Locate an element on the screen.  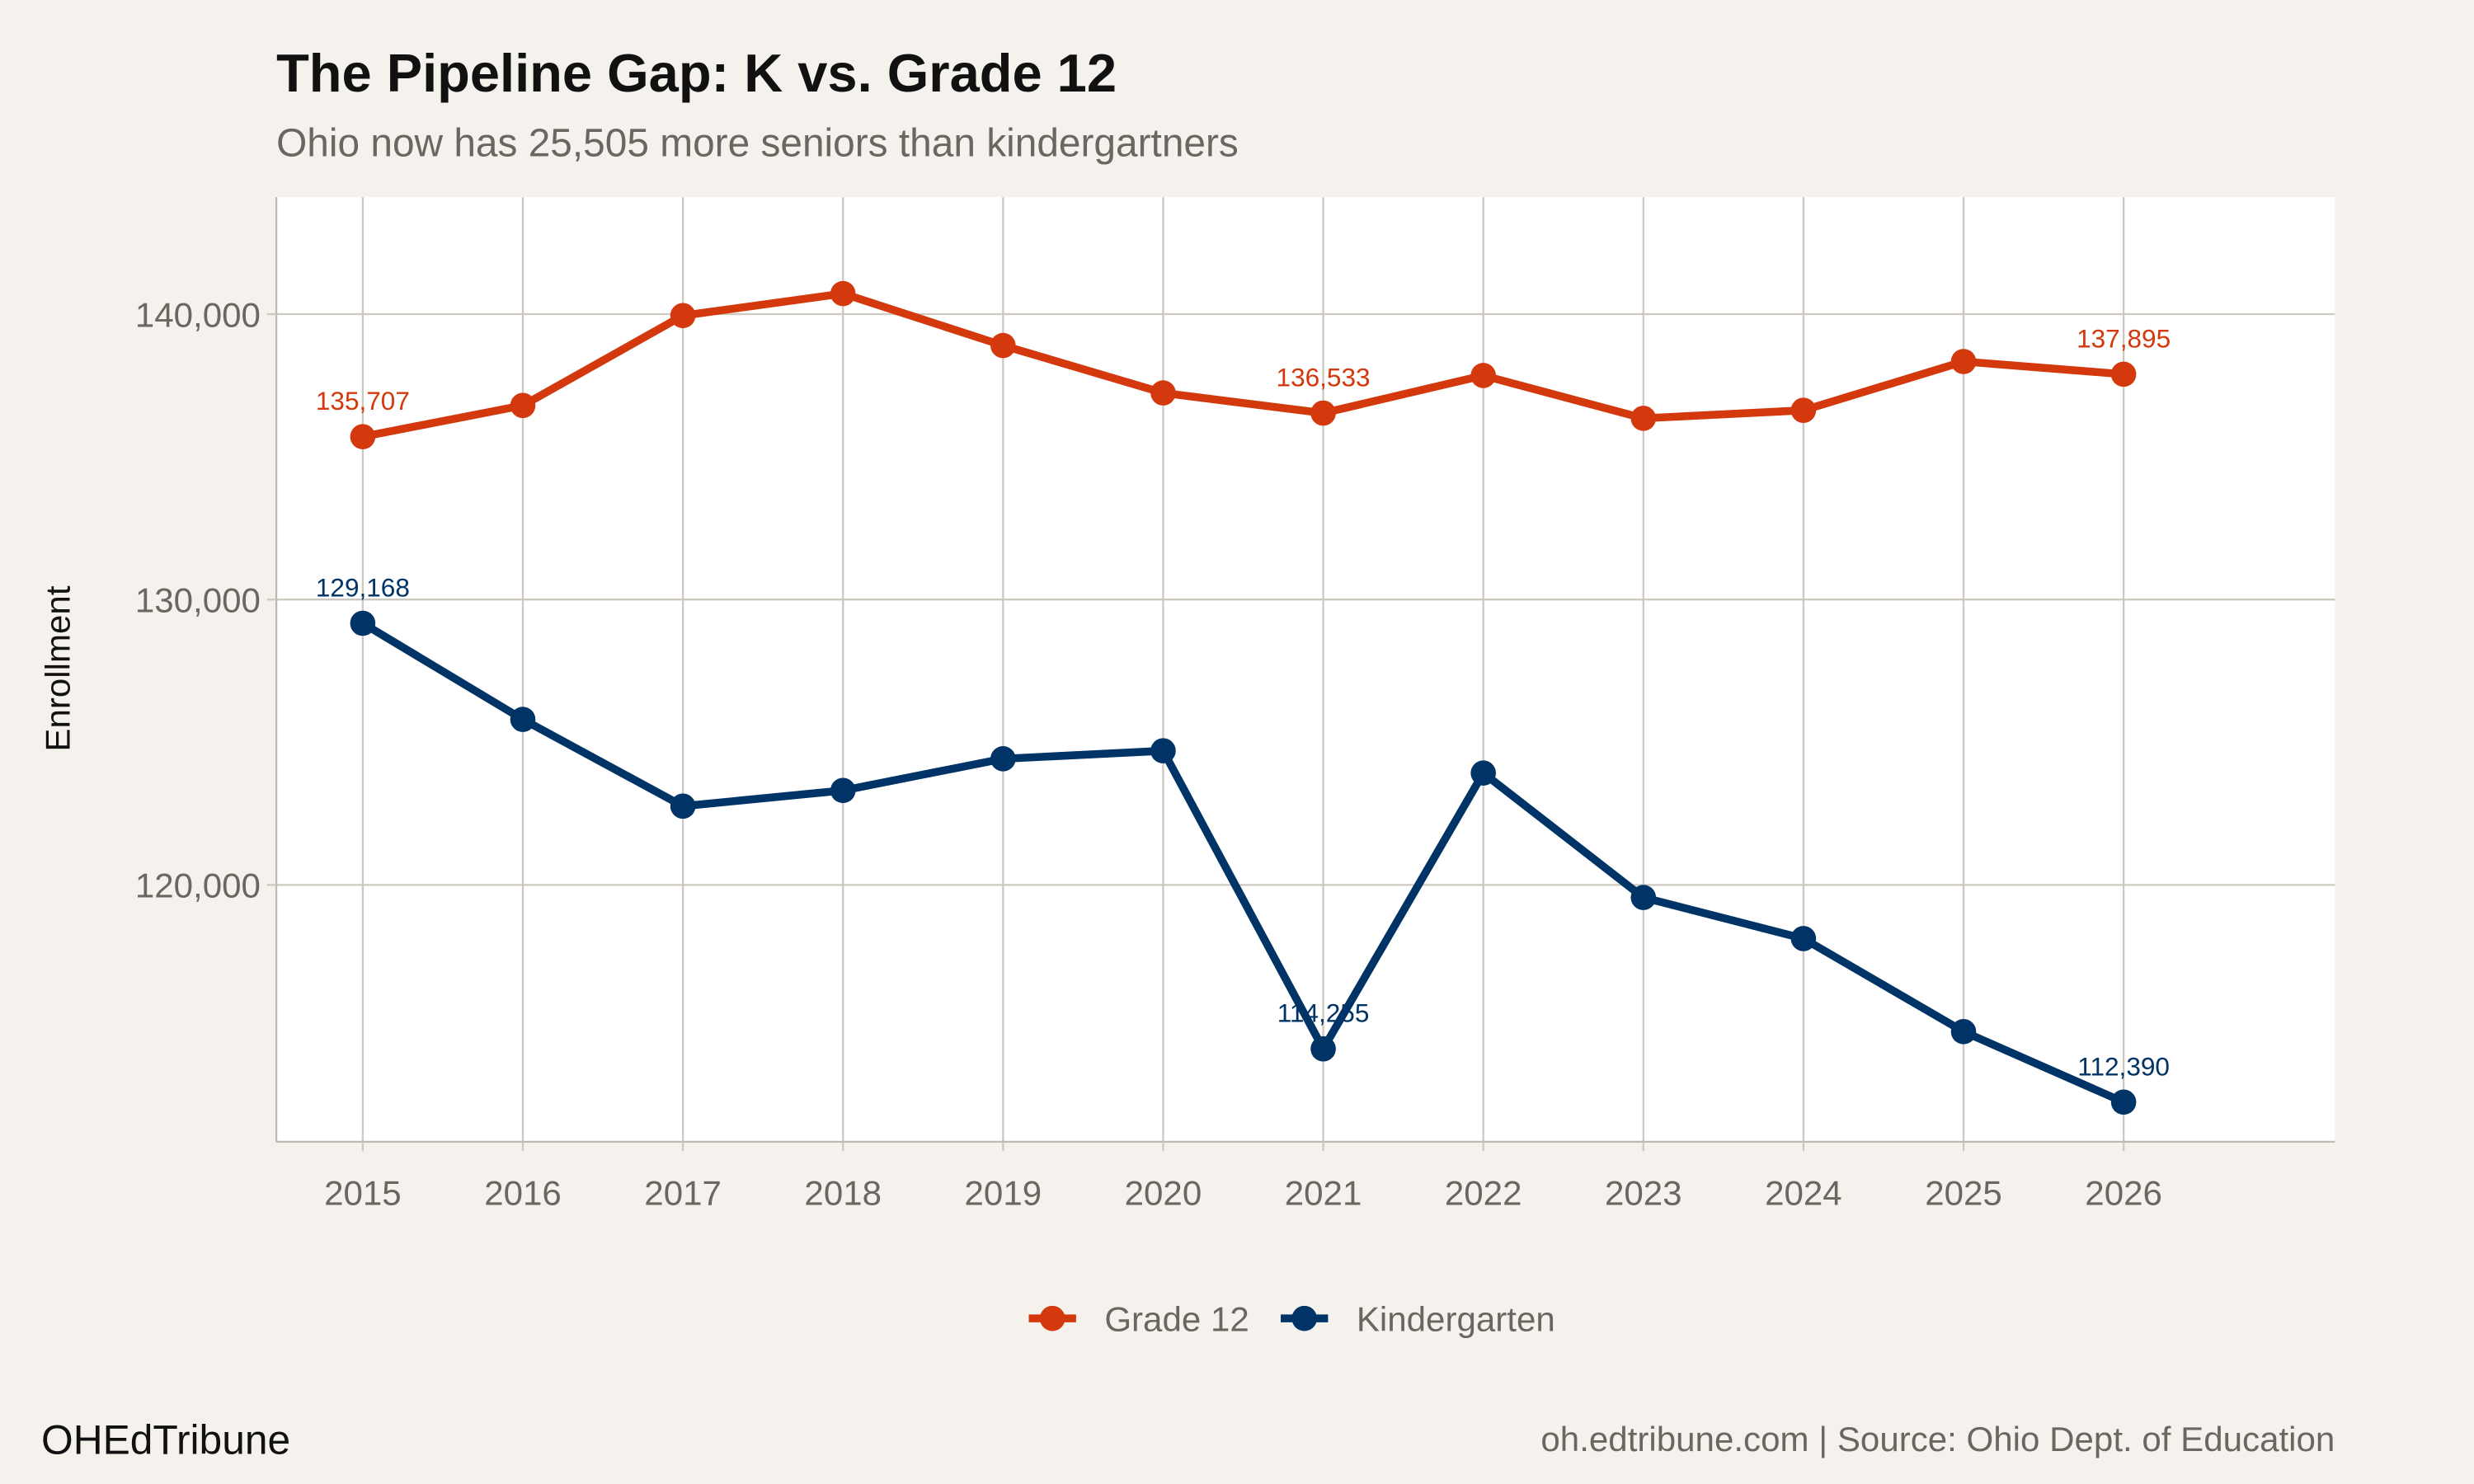
data-label: 136,533 is located at coordinates (1324, 377).